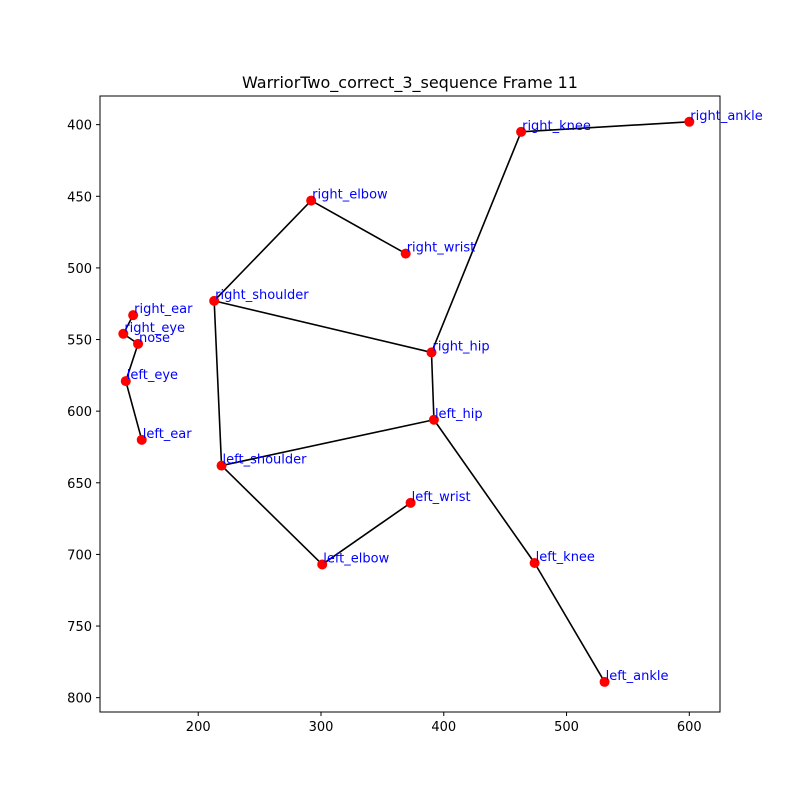  What do you see at coordinates (358, 227) in the screenshot?
I see `edge-right_elbow-right_wrist` at bounding box center [358, 227].